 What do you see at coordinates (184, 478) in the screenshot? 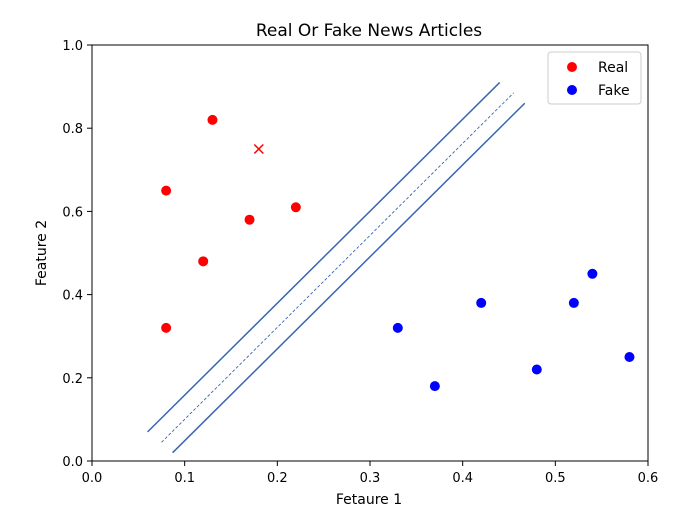
I see `x-tick-label: 0.1` at bounding box center [184, 478].